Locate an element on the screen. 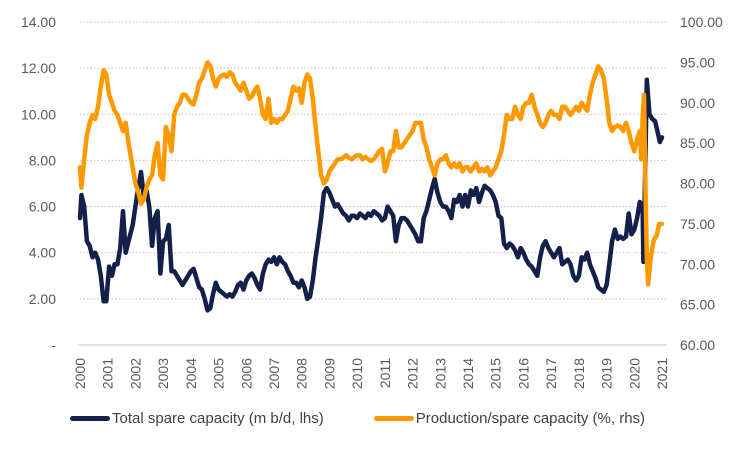  right-tick-label: 95.00 is located at coordinates (697, 62).